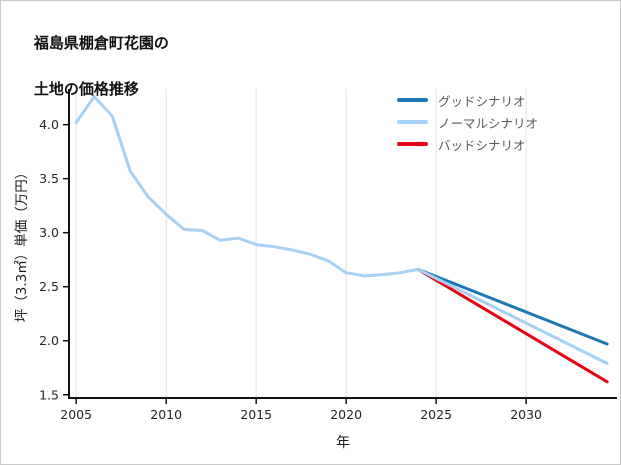 The height and width of the screenshot is (465, 621). What do you see at coordinates (49, 178) in the screenshot?
I see `svg-text: 3.5` at bounding box center [49, 178].